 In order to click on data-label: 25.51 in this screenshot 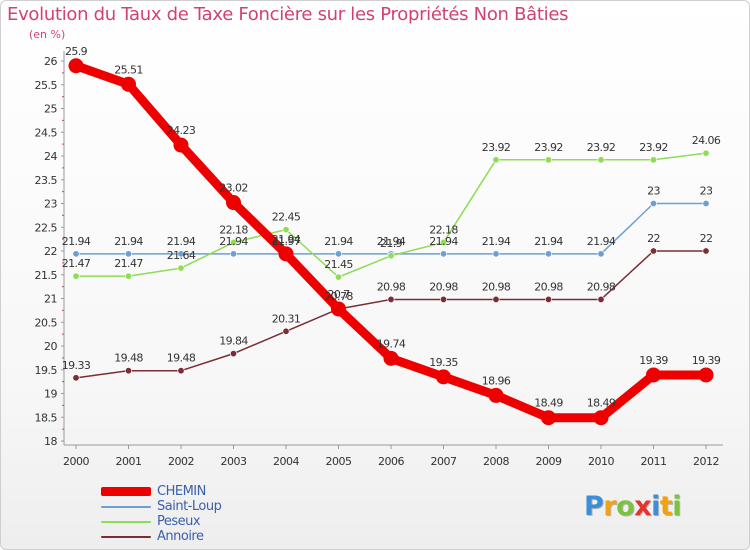, I will do `click(128, 69)`.